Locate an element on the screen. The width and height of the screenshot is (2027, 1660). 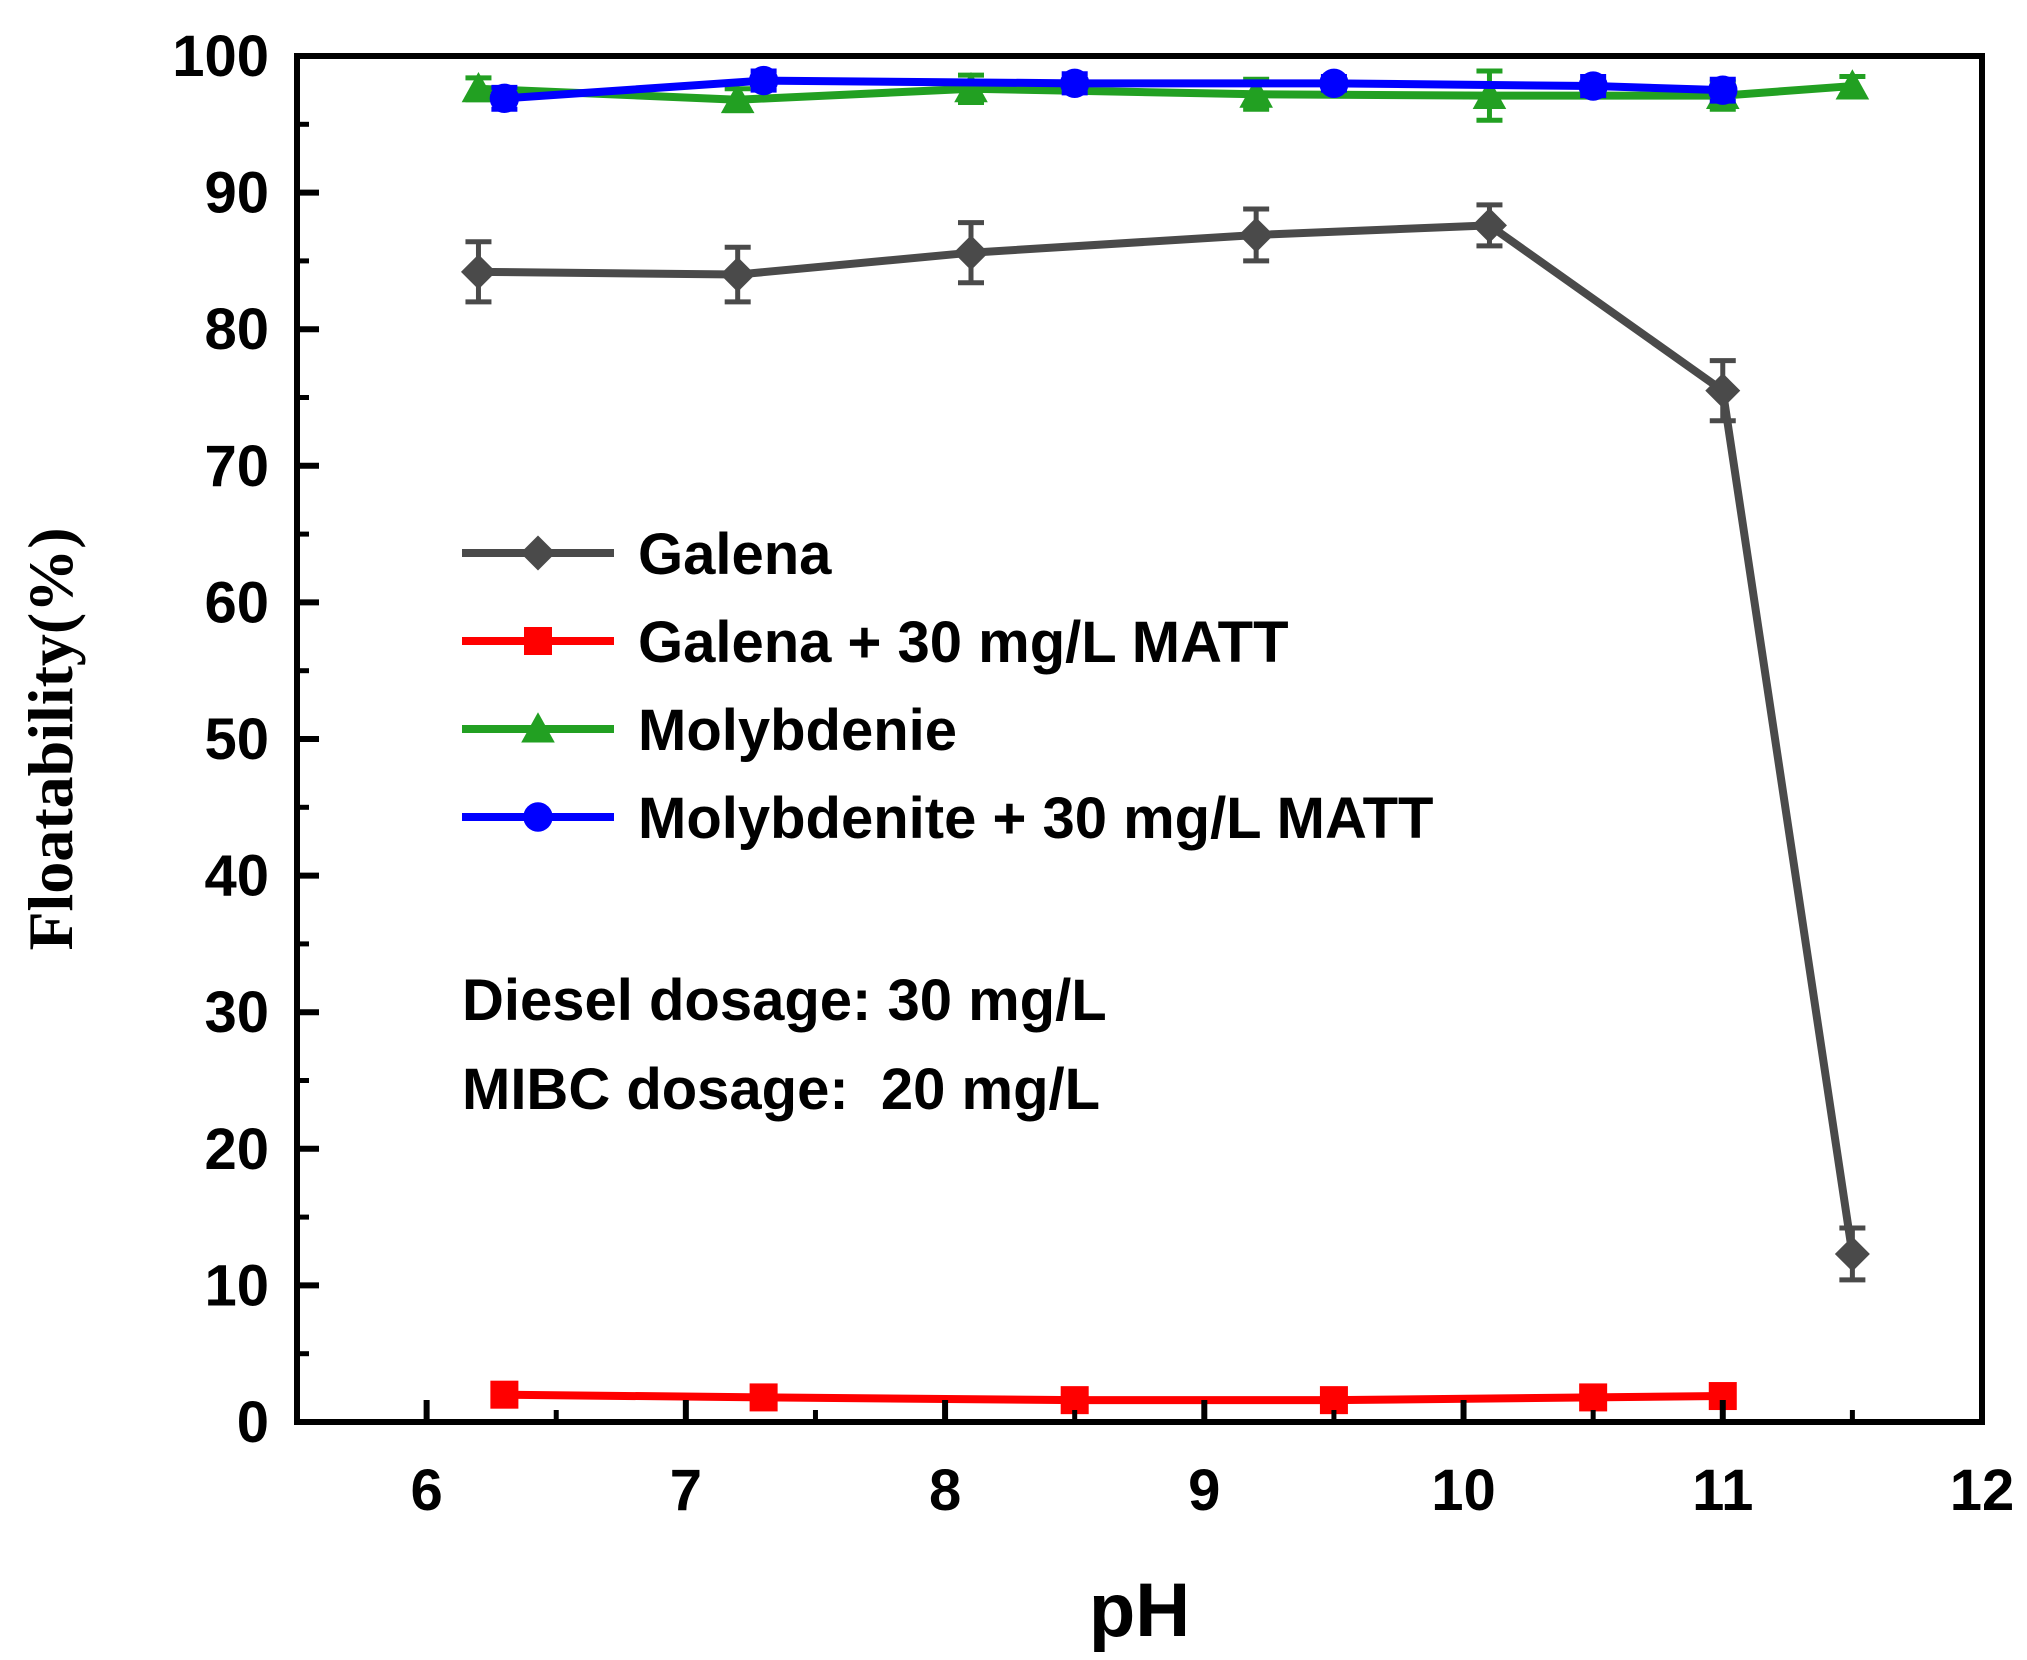
y-tick-label: 100 is located at coordinates (220, 56).